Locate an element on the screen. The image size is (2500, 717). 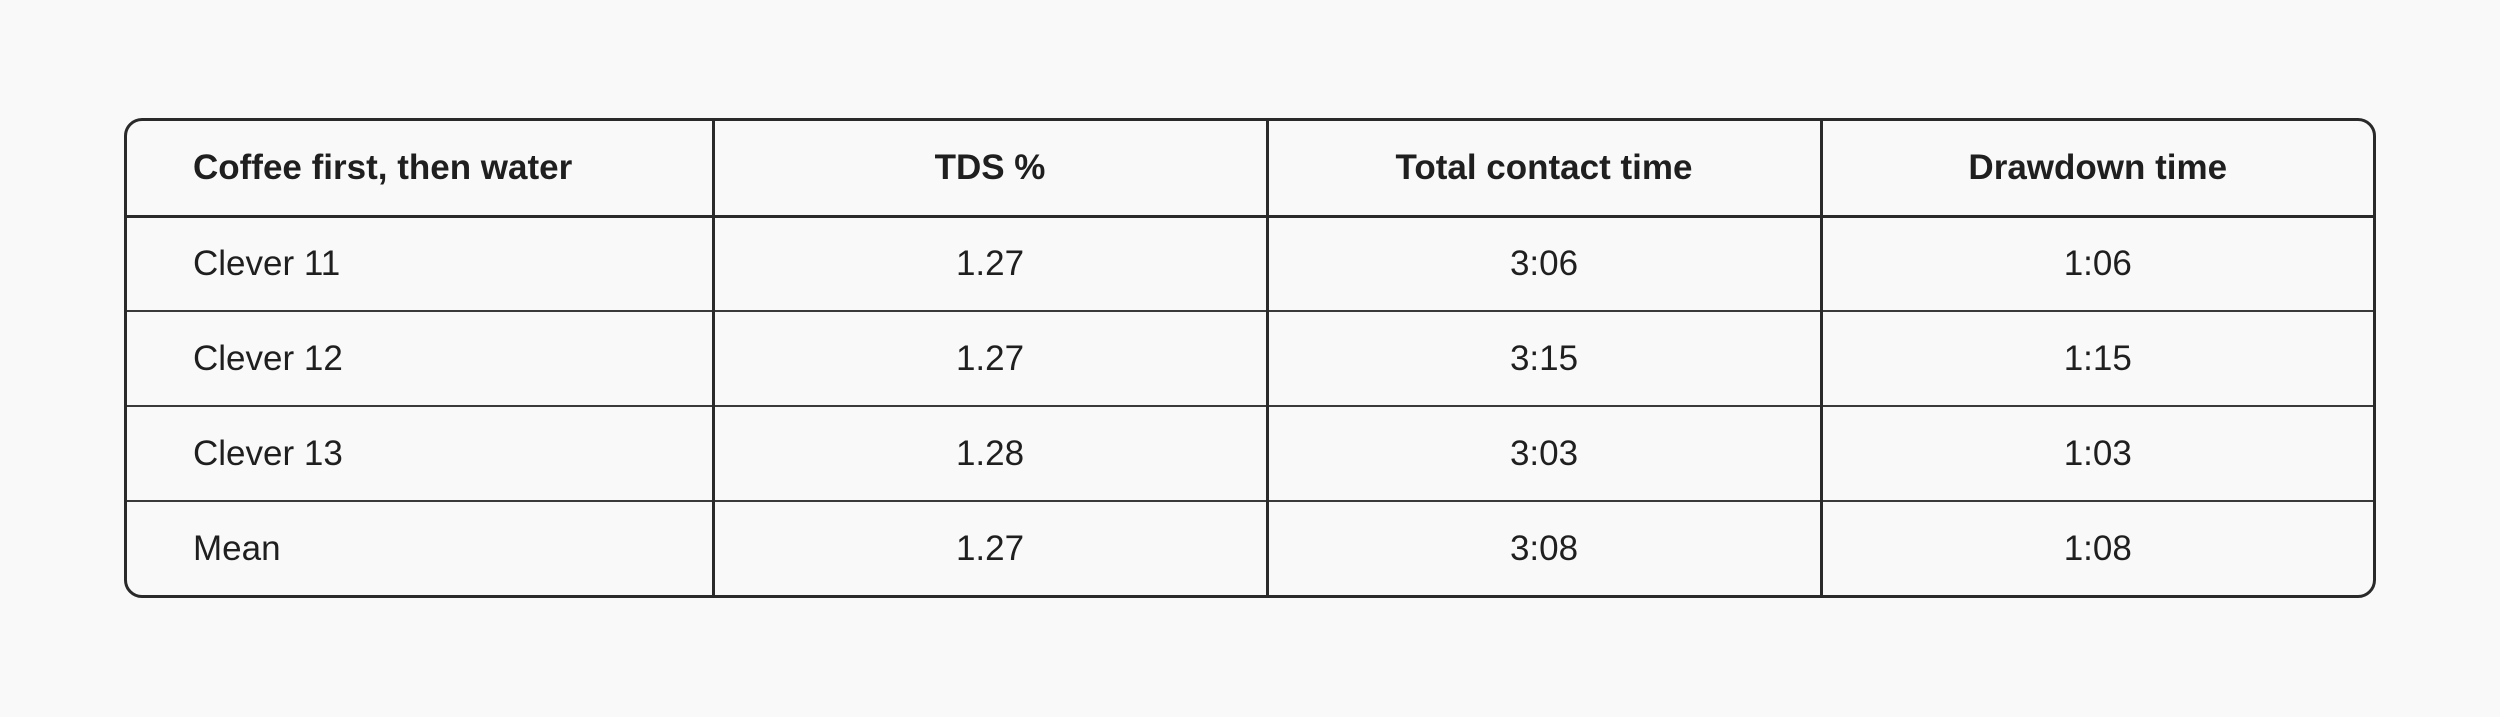
cell-drawdown-time: 1:08 is located at coordinates (2097, 547).